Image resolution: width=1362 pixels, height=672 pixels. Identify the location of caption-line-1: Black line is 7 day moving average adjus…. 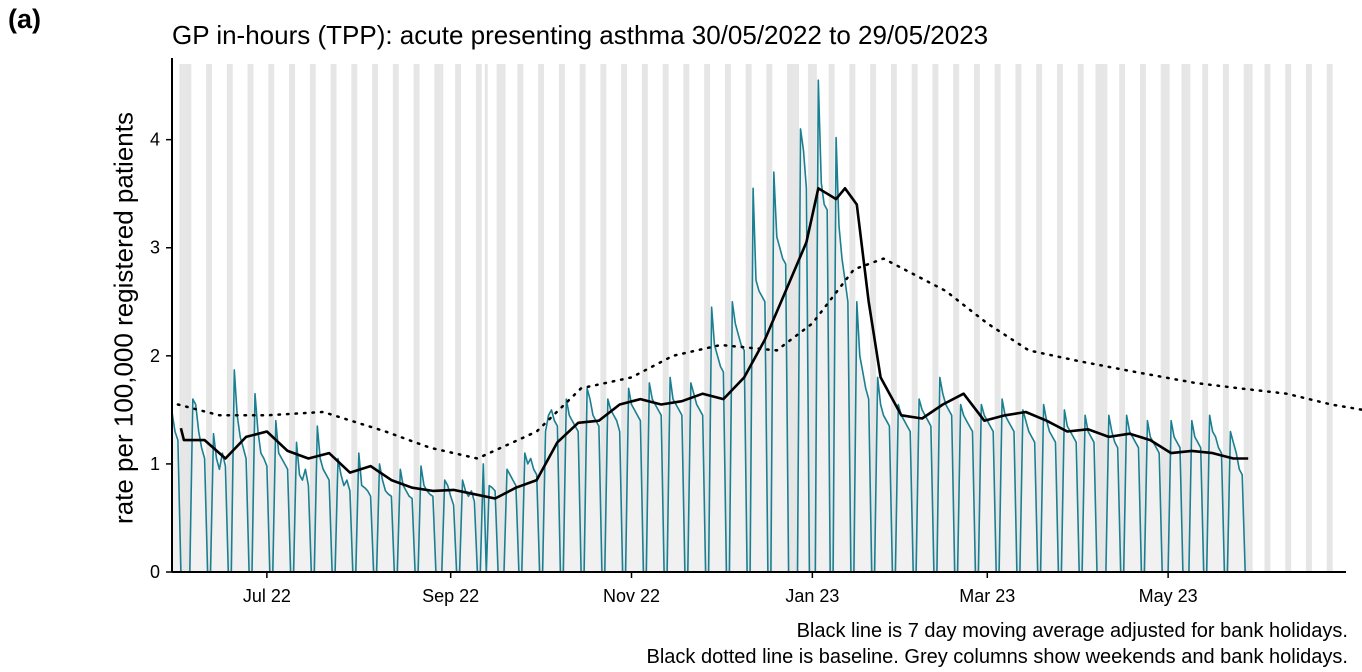
(1072, 631).